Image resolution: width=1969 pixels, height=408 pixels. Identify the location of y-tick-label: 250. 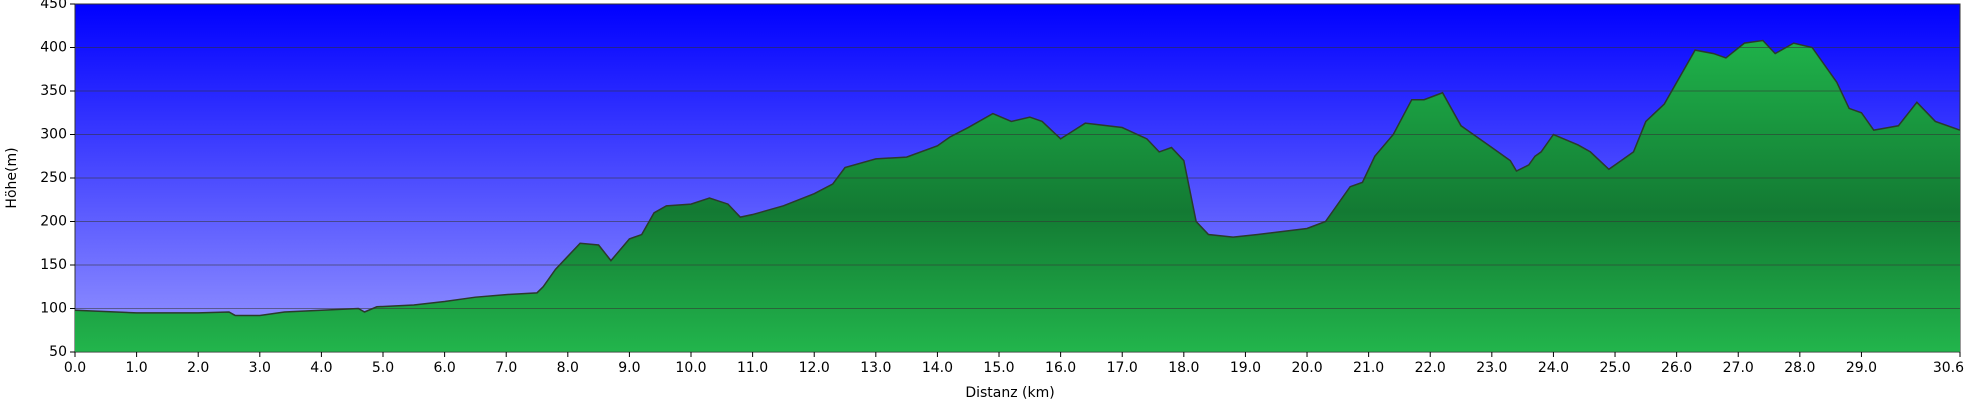
(53, 178).